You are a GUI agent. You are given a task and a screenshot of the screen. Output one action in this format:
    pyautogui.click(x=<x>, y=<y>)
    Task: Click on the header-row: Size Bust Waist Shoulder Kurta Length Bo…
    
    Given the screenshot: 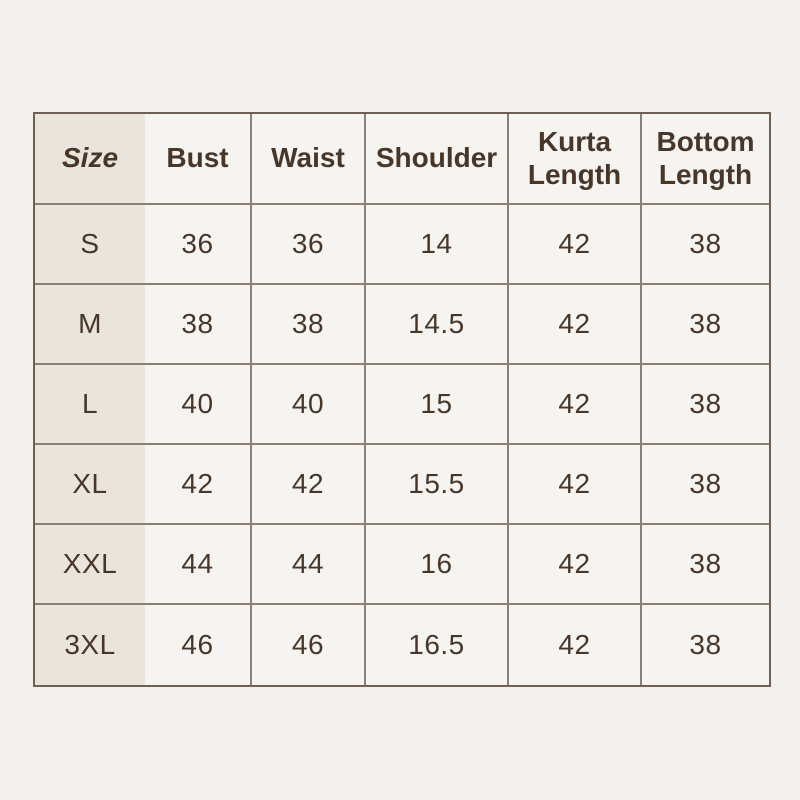 What is the action you would take?
    pyautogui.click(x=402, y=159)
    